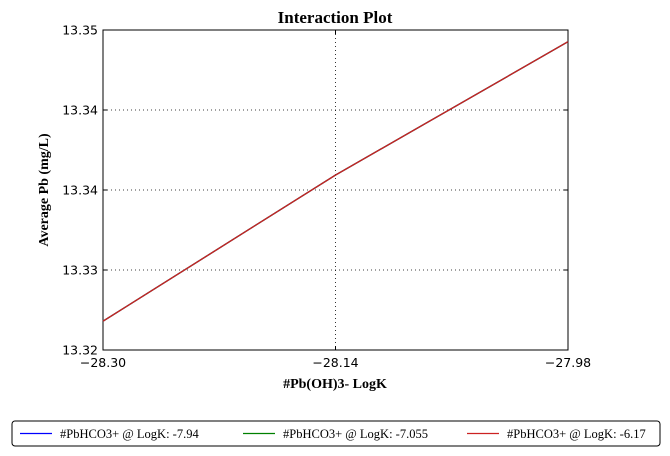 Image resolution: width=670 pixels, height=456 pixels. What do you see at coordinates (80, 270) in the screenshot?
I see `y-tick-label: 13.33` at bounding box center [80, 270].